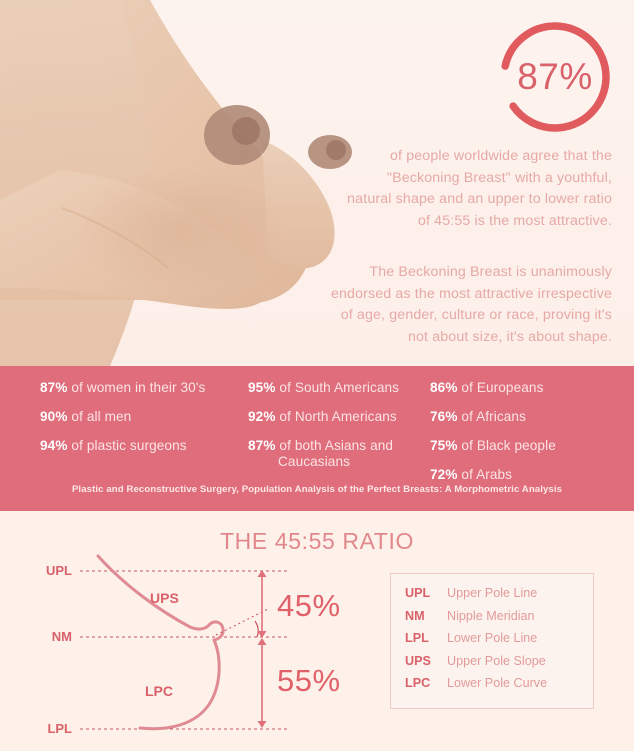 The height and width of the screenshot is (751, 634). What do you see at coordinates (59, 570) in the screenshot?
I see `upl-label: UPL` at bounding box center [59, 570].